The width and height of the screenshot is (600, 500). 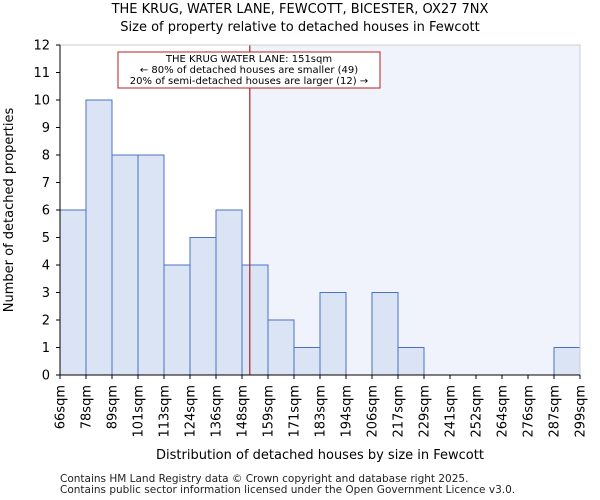 What do you see at coordinates (46, 266) in the screenshot?
I see `y-tick-label: 4` at bounding box center [46, 266].